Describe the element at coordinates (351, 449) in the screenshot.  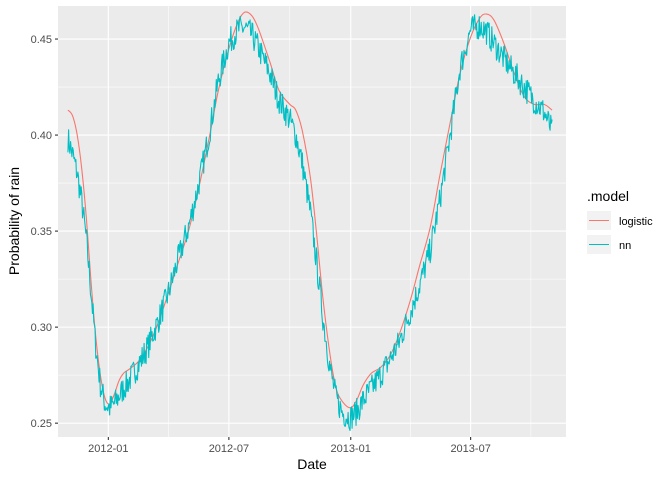
I see `x-tick-label: 2013-01` at that location.